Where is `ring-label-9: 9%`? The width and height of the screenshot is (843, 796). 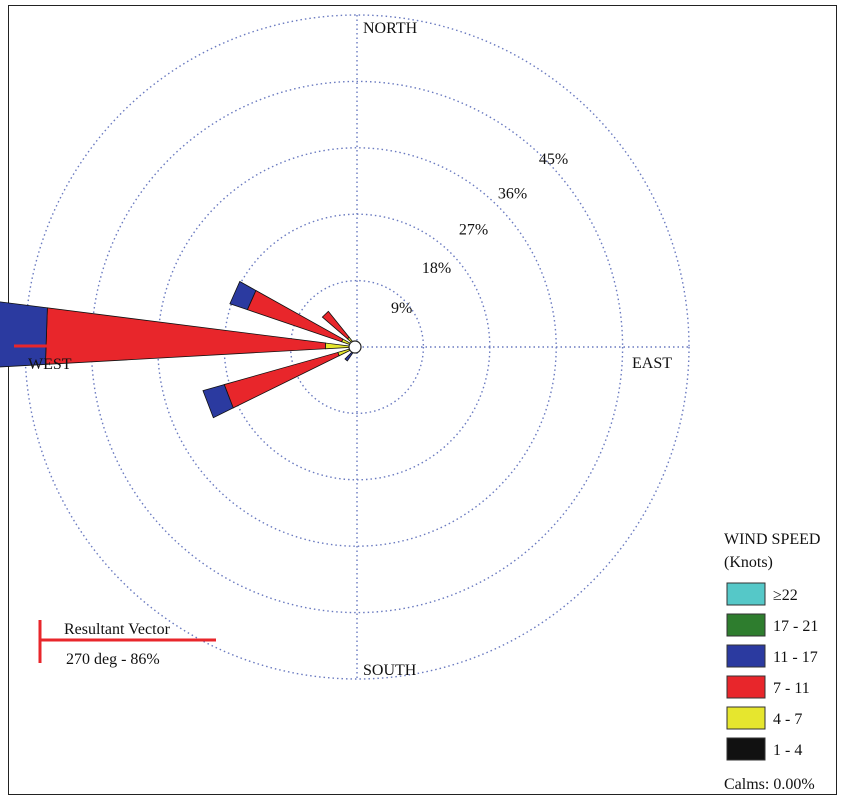
ring-label-9: 9% is located at coordinates (401, 308).